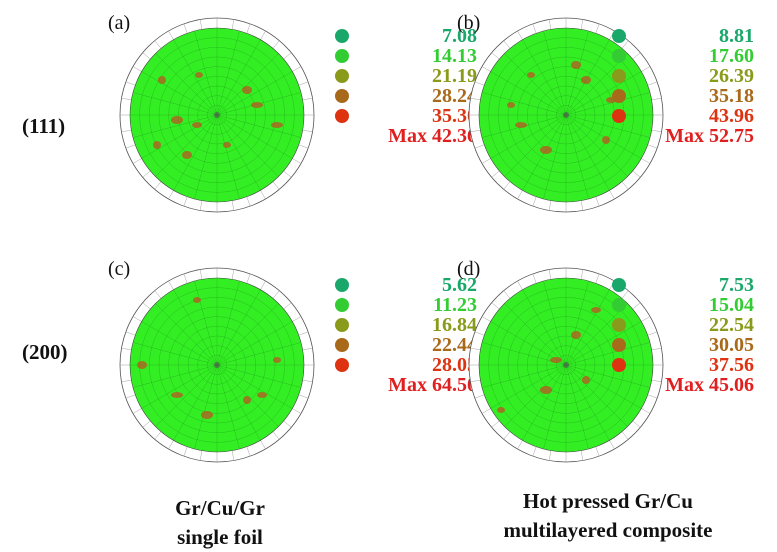 The width and height of the screenshot is (777, 552). Describe the element at coordinates (410, 335) in the screenshot. I see `legend-c: 5.62 11.23 16.84 22.44 28.05 Max 64.50` at that location.